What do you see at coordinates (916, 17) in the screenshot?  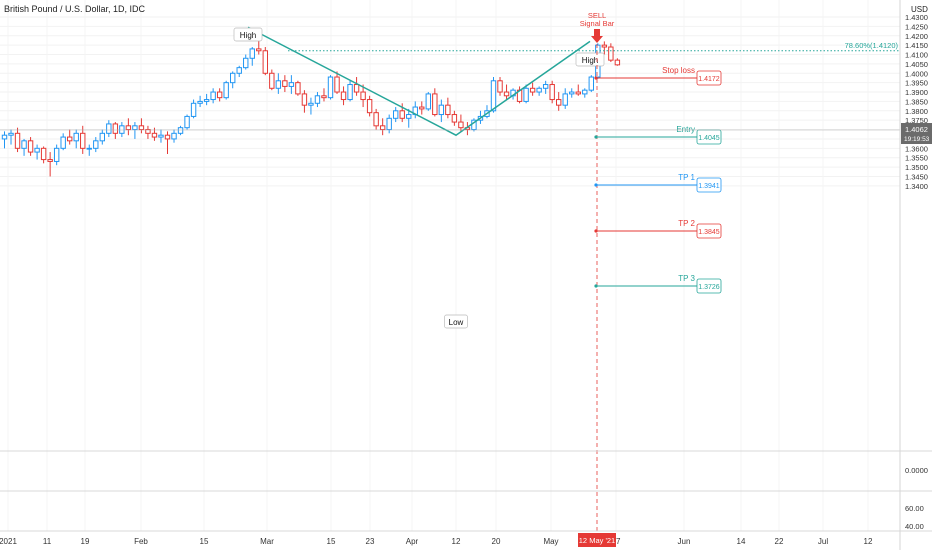 I see `price-tick-label: 1.4300` at bounding box center [916, 17].